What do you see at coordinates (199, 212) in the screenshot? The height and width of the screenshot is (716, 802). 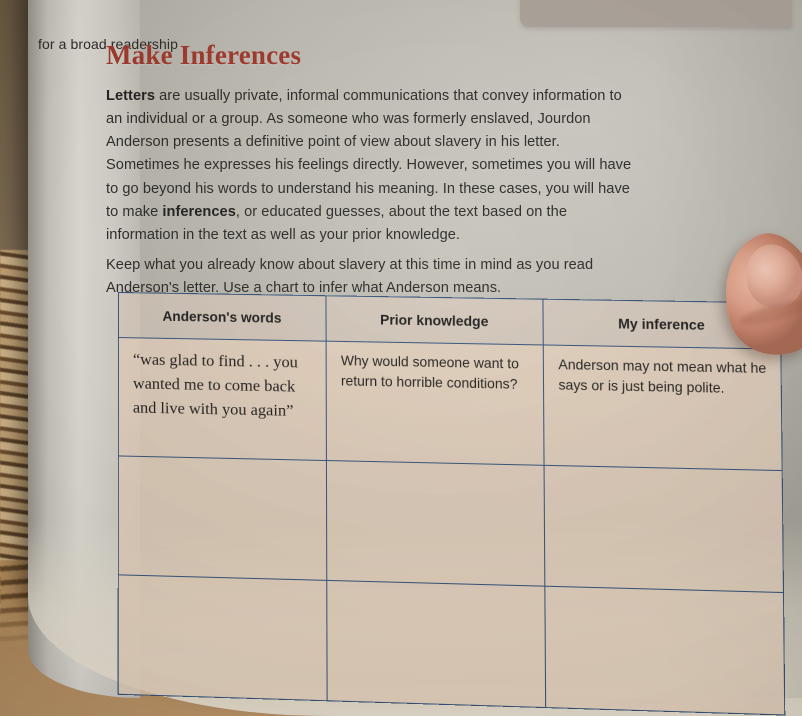 I see `term-inferences: inferences` at bounding box center [199, 212].